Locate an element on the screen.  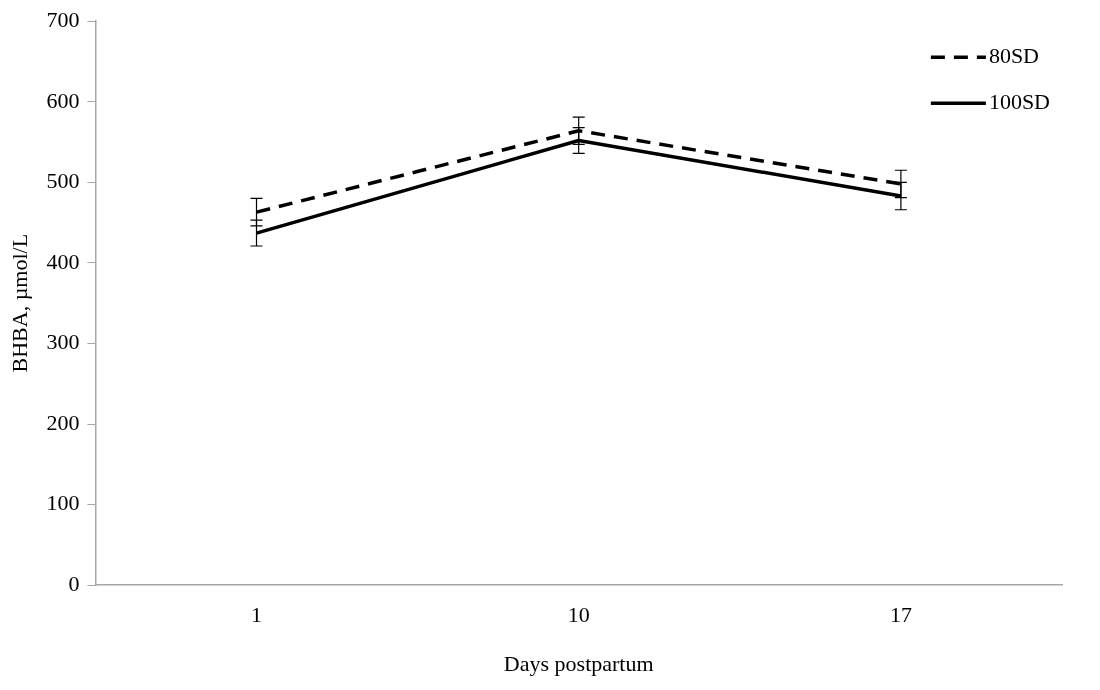
y-tick-label: 400 is located at coordinates (63, 261).